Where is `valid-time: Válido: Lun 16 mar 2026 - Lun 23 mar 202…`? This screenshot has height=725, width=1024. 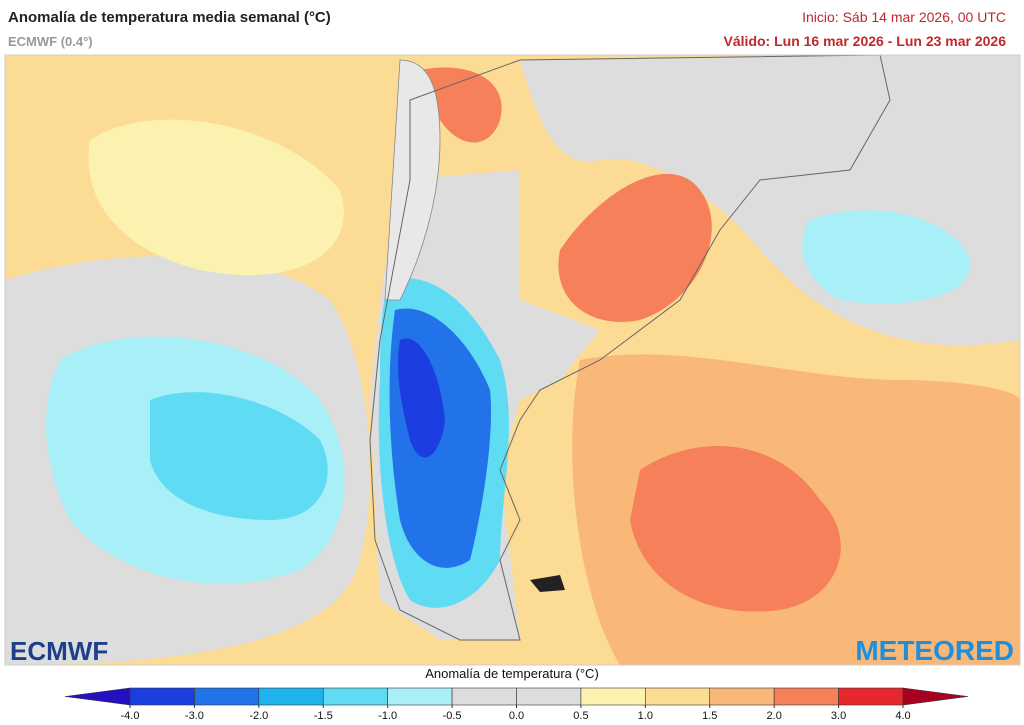 valid-time: Válido: Lun 16 mar 2026 - Lun 23 mar 202… is located at coordinates (865, 41).